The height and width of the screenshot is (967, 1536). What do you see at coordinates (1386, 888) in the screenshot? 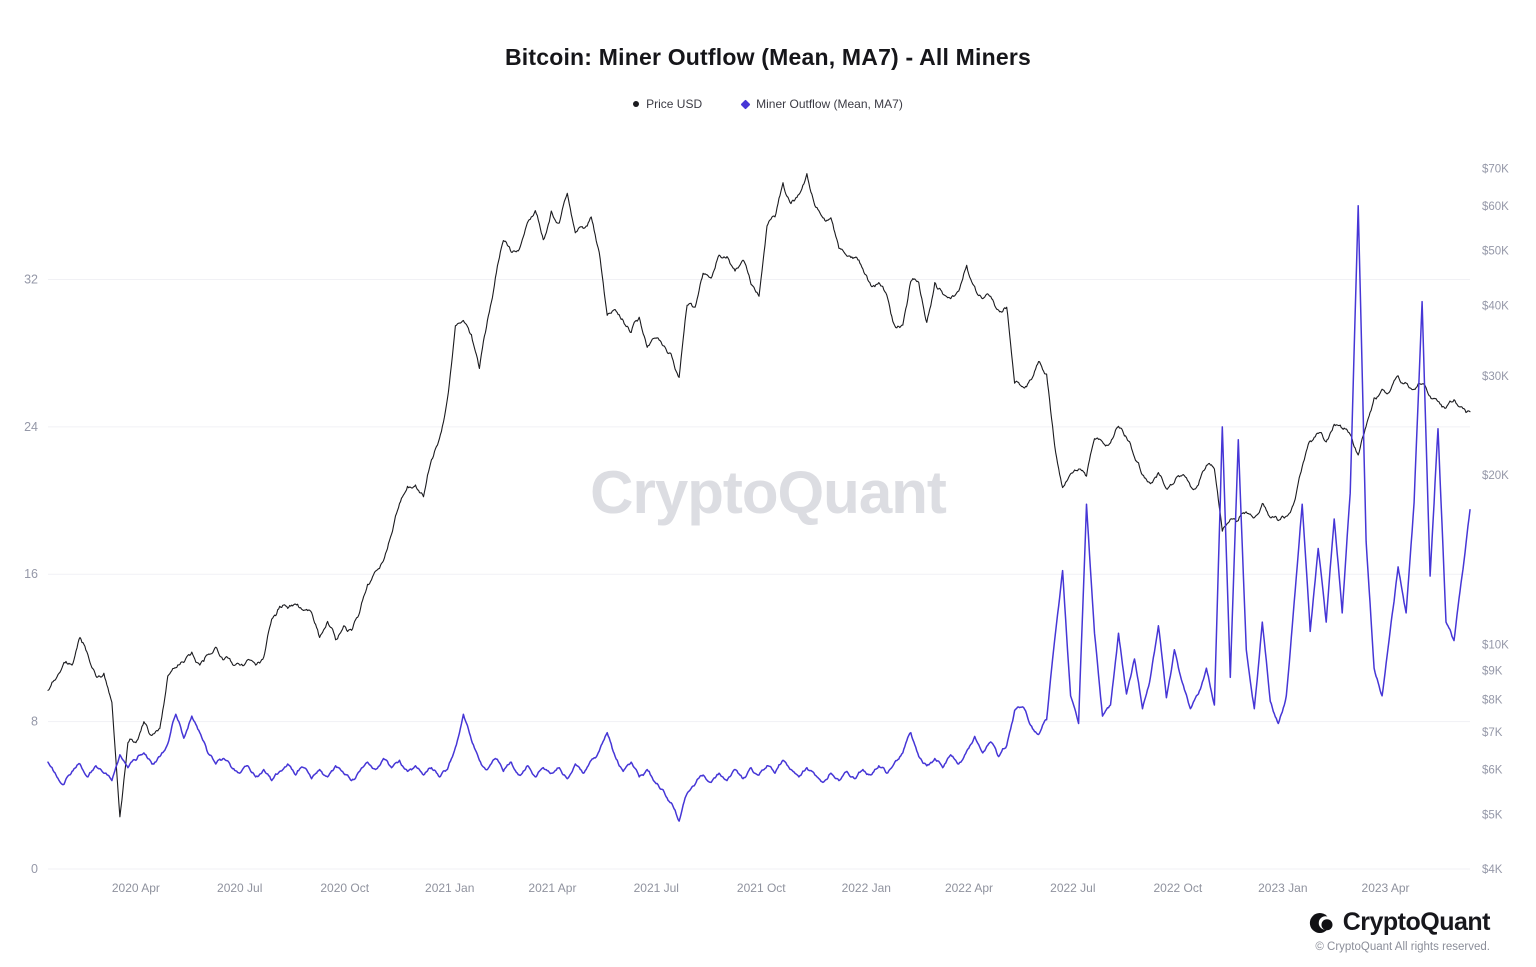
I see `x-axis-tick-label: 2023 Apr` at bounding box center [1386, 888].